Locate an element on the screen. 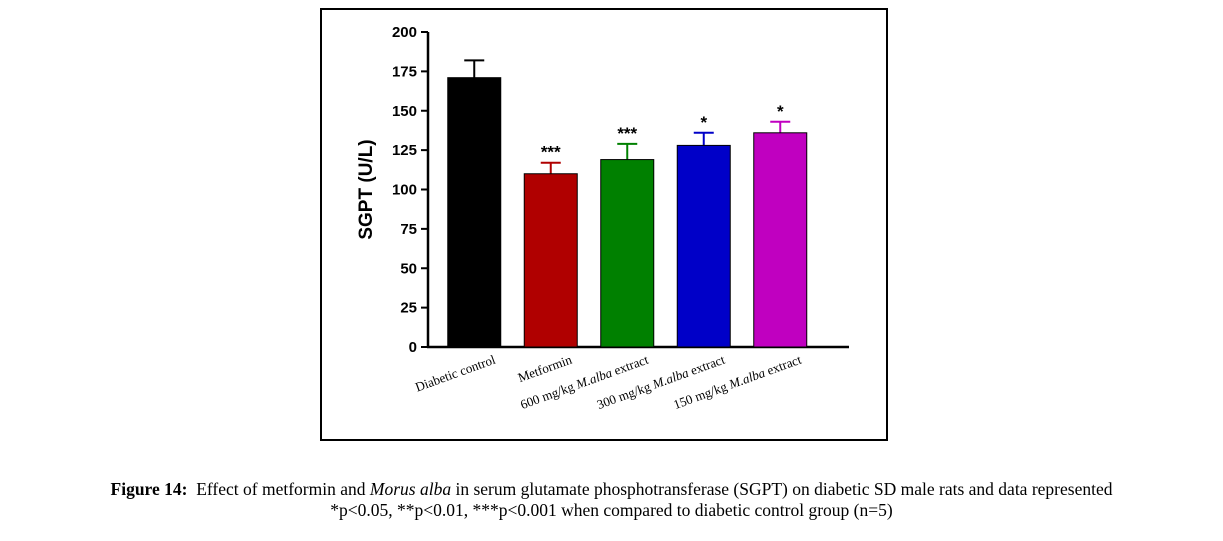 This screenshot has height=541, width=1223. y-axis-label: SGPT (U/L) is located at coordinates (366, 189).